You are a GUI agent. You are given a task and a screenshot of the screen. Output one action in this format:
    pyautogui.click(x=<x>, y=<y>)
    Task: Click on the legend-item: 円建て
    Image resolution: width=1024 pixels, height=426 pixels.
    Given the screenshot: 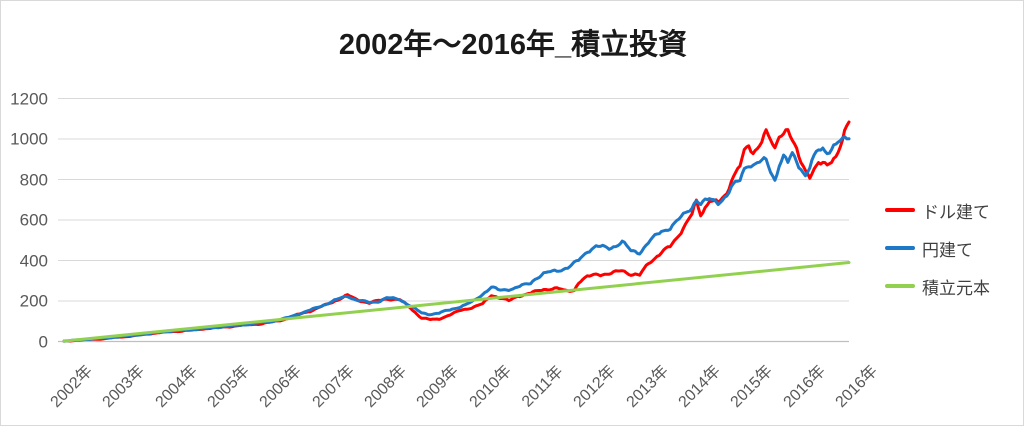 What is the action you would take?
    pyautogui.click(x=937, y=248)
    